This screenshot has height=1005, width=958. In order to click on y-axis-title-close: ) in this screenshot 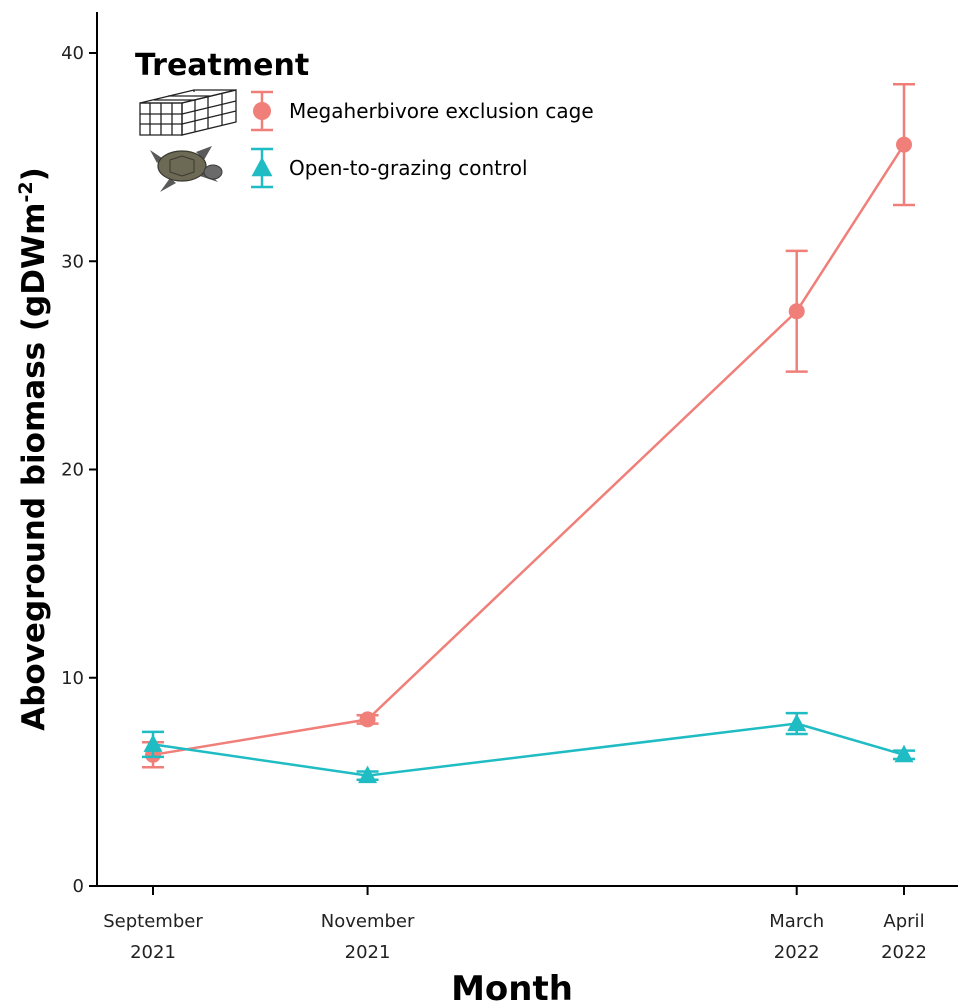, I will do `click(34, 174)`.